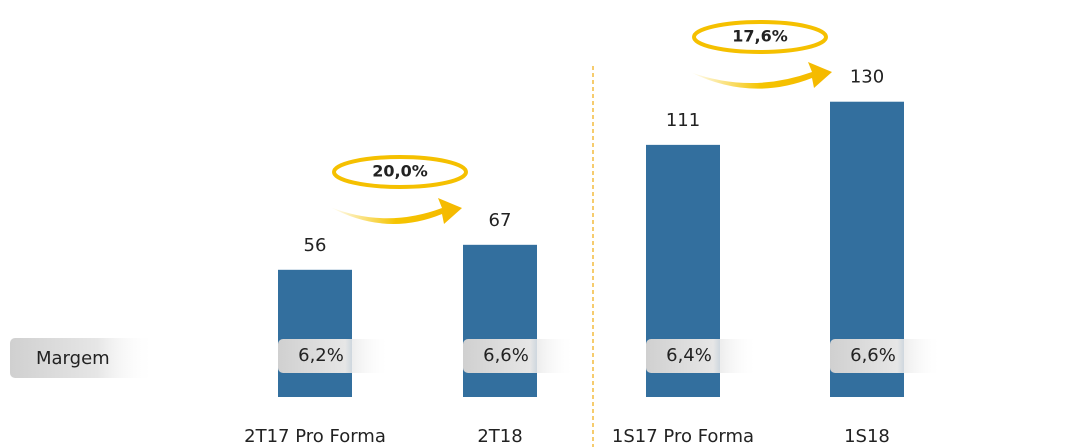 The width and height of the screenshot is (1066, 447). Describe the element at coordinates (500, 220) in the screenshot. I see `value-label: 67` at that location.